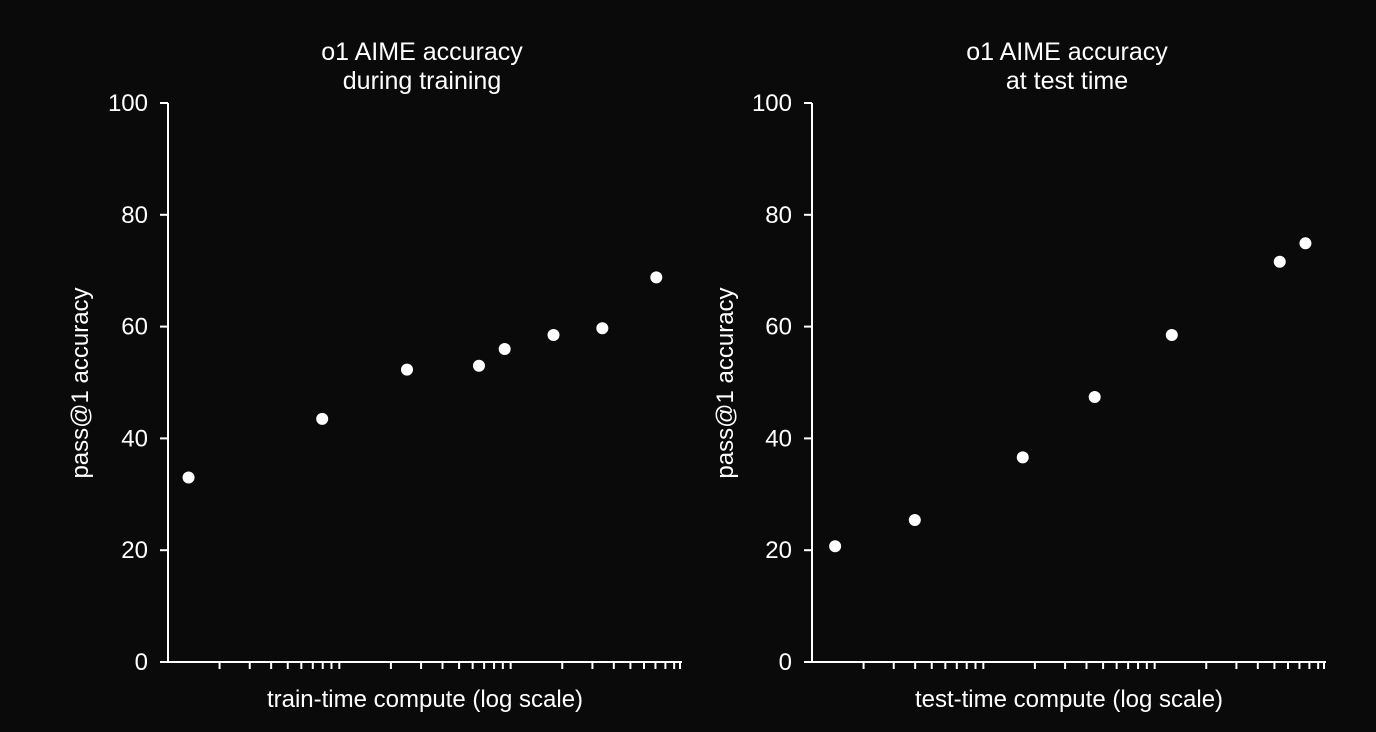  I want to click on chart-title-line: at test time, so click(1067, 81).